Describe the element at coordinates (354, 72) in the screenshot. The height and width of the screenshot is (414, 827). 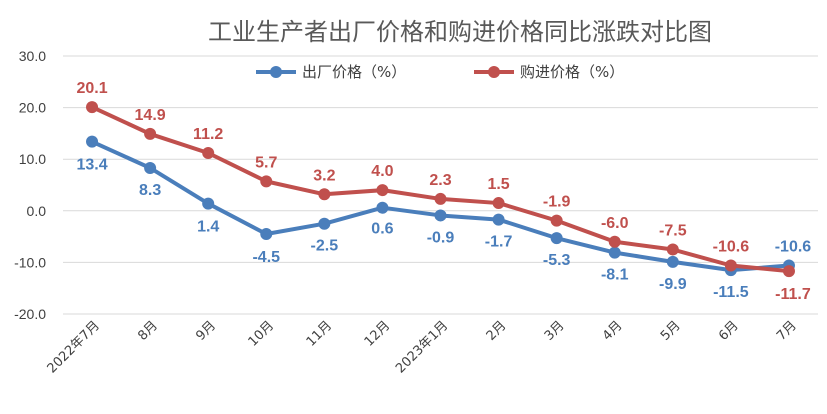
I see `legend-label-0: 出厂价格（%）` at that location.